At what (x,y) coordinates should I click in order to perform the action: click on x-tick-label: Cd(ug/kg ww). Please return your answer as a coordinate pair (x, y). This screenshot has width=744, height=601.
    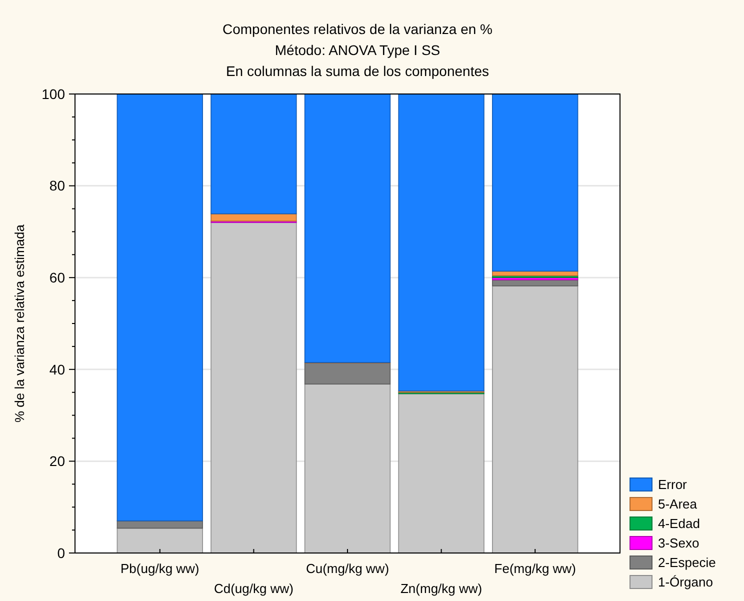
    Looking at the image, I should click on (254, 588).